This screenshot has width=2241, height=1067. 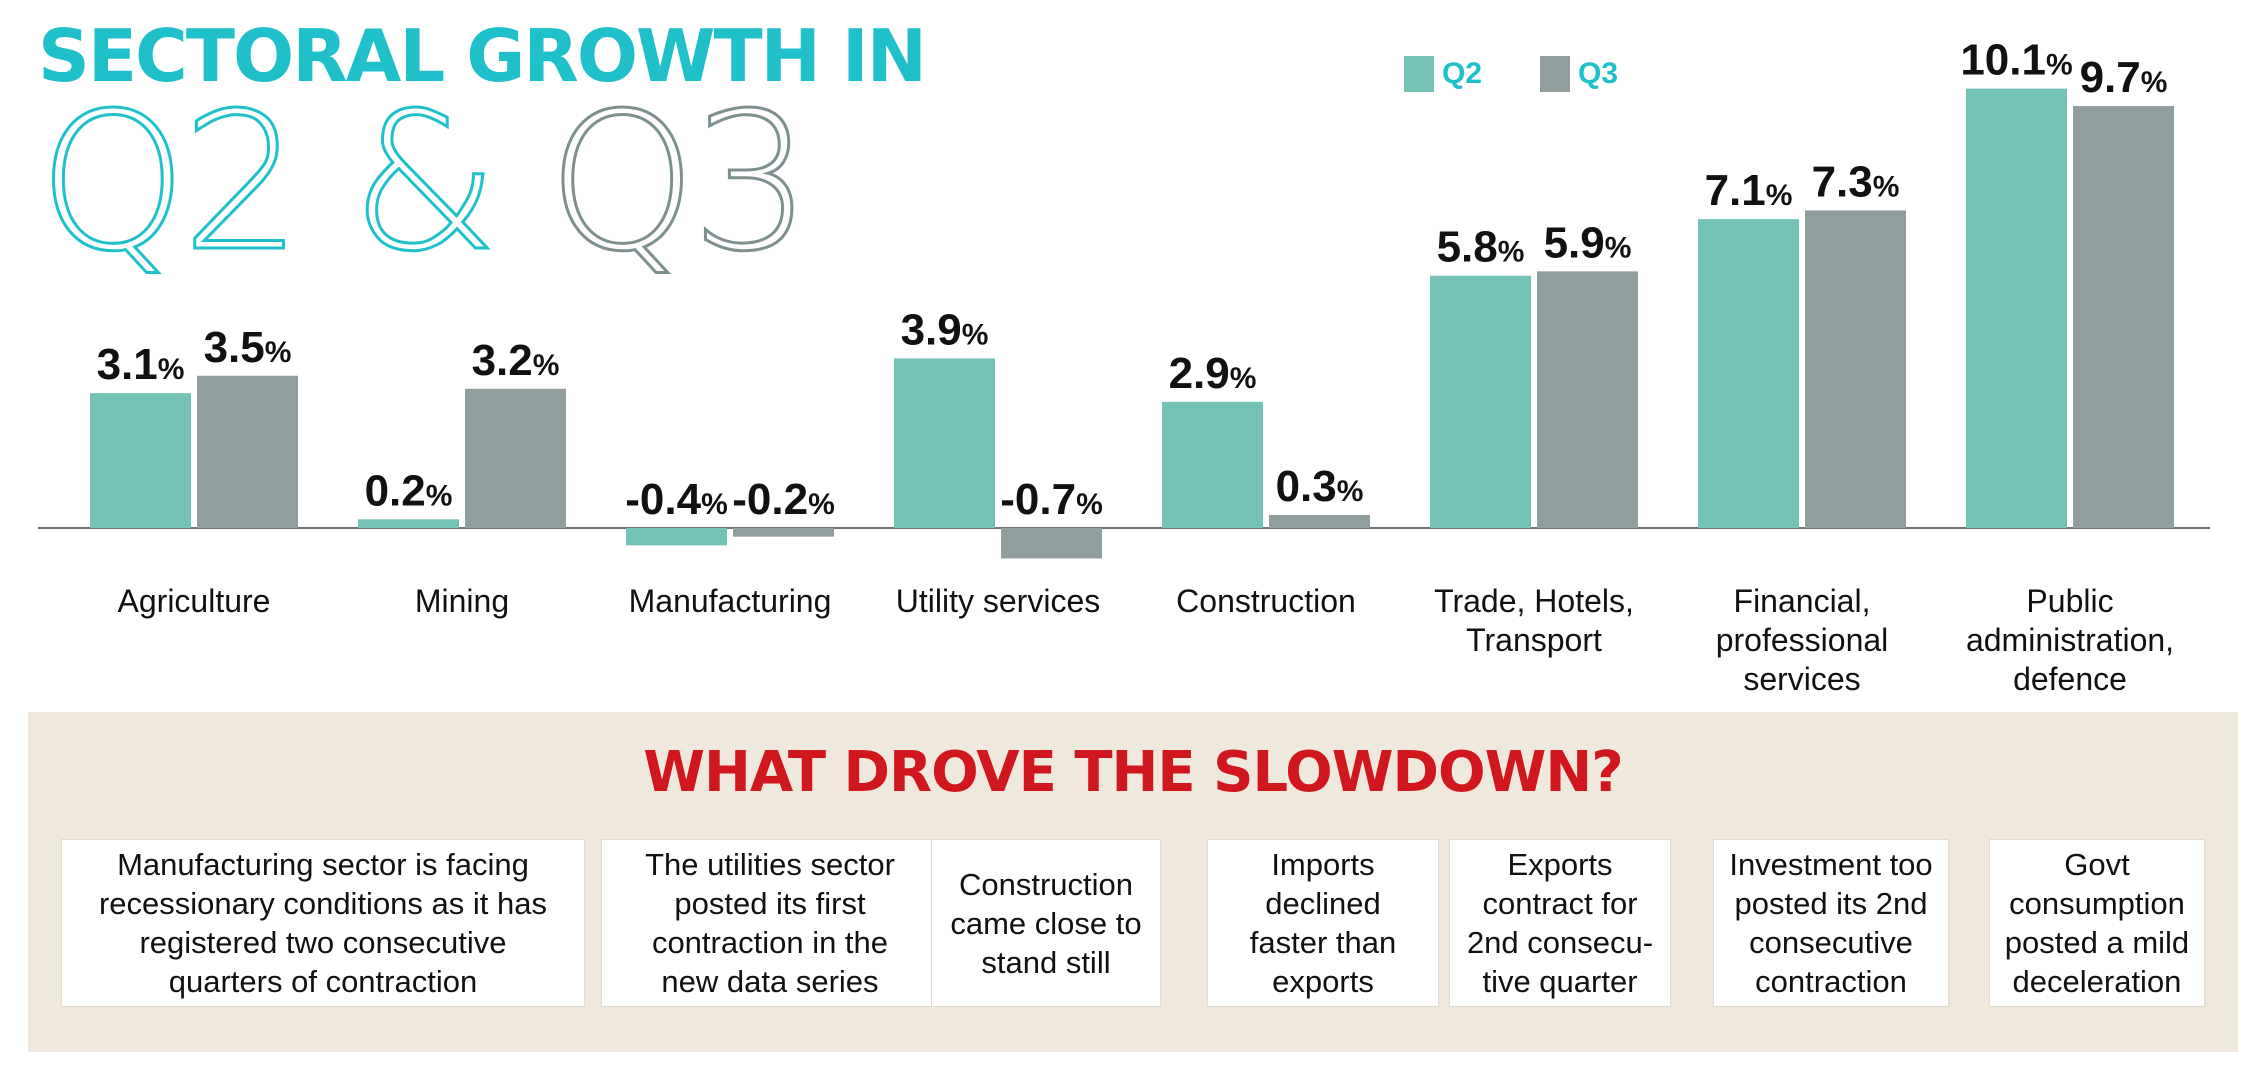 I want to click on category-label-line: Trade, Hotels,, so click(x=1534, y=601).